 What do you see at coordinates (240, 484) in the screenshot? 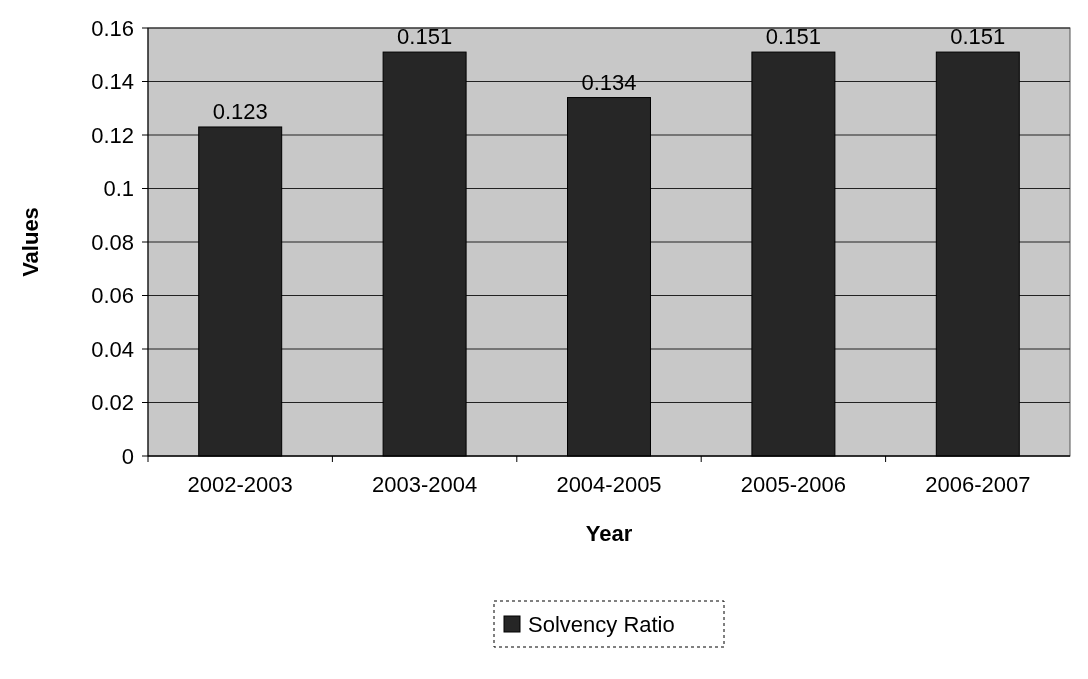
I see `x-tick-label: 2002-2003` at bounding box center [240, 484].